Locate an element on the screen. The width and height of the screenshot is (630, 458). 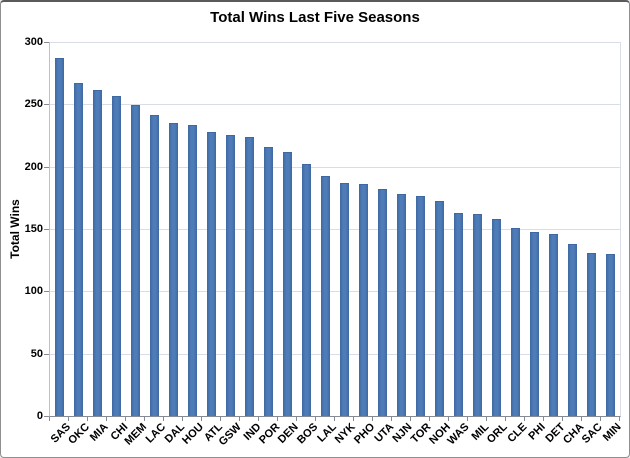
bar-IND is located at coordinates (249, 276).